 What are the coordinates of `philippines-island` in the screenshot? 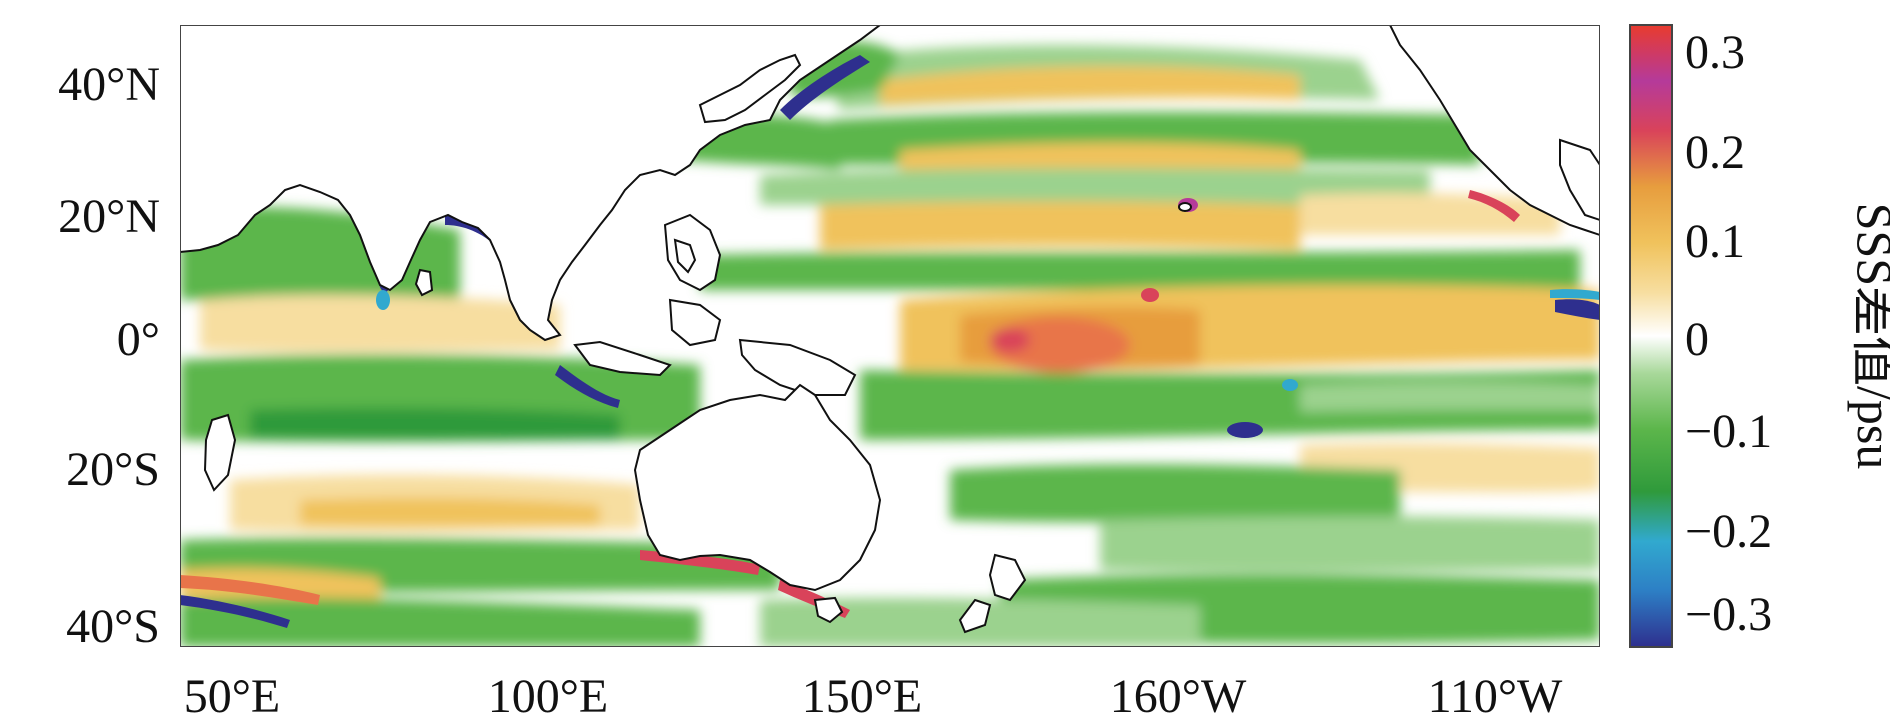 It's located at (685, 256).